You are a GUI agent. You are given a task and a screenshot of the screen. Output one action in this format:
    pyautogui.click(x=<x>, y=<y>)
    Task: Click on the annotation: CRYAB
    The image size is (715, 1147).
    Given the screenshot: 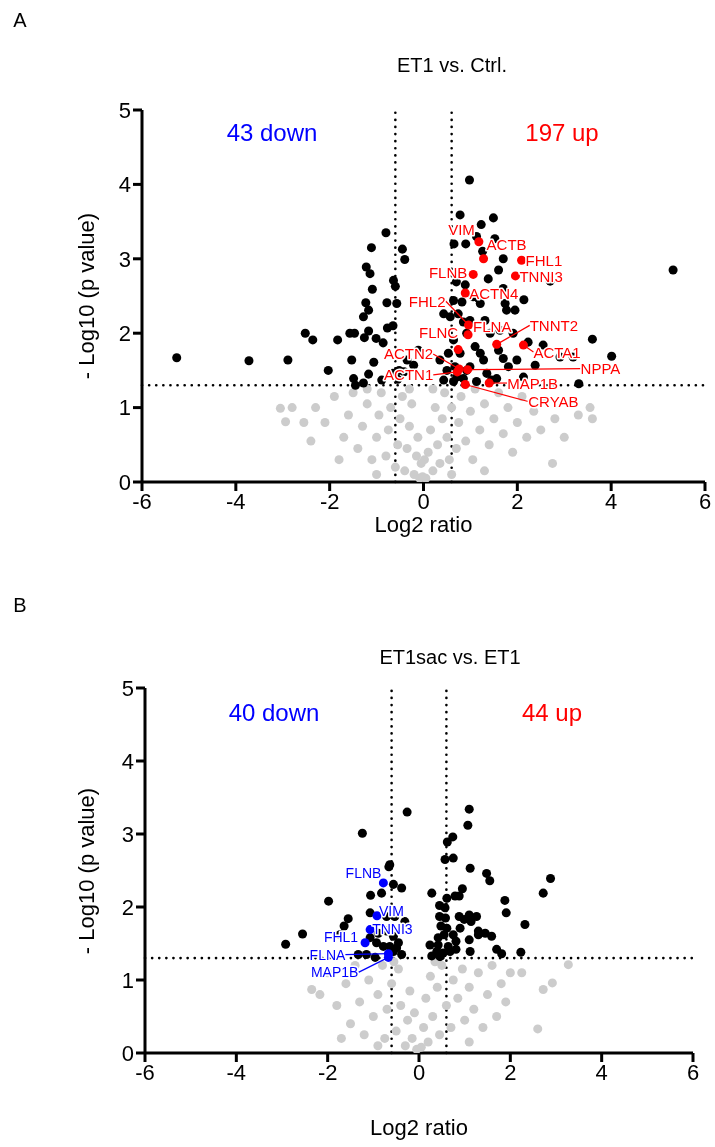 What is the action you would take?
    pyautogui.click(x=553, y=402)
    